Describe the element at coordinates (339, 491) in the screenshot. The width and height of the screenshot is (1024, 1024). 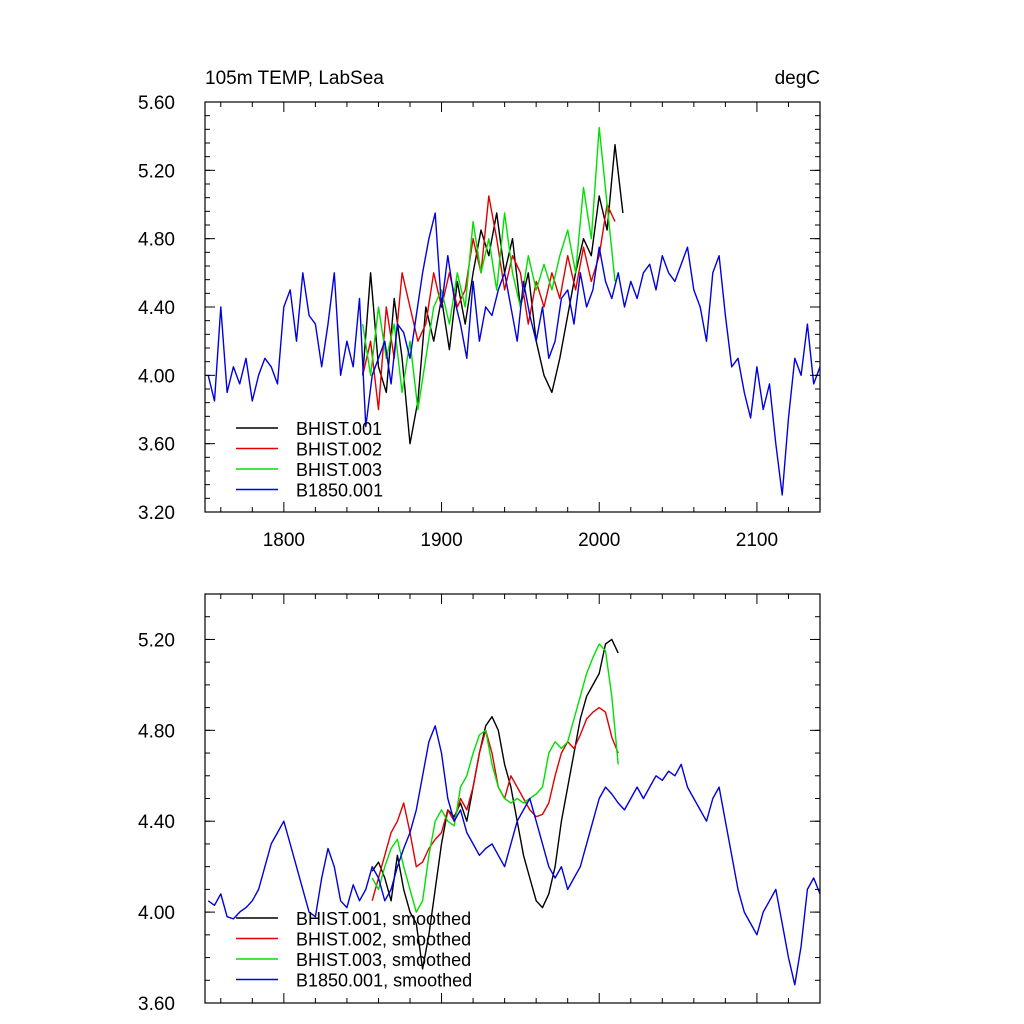
I see `legend-label: B1850.001` at that location.